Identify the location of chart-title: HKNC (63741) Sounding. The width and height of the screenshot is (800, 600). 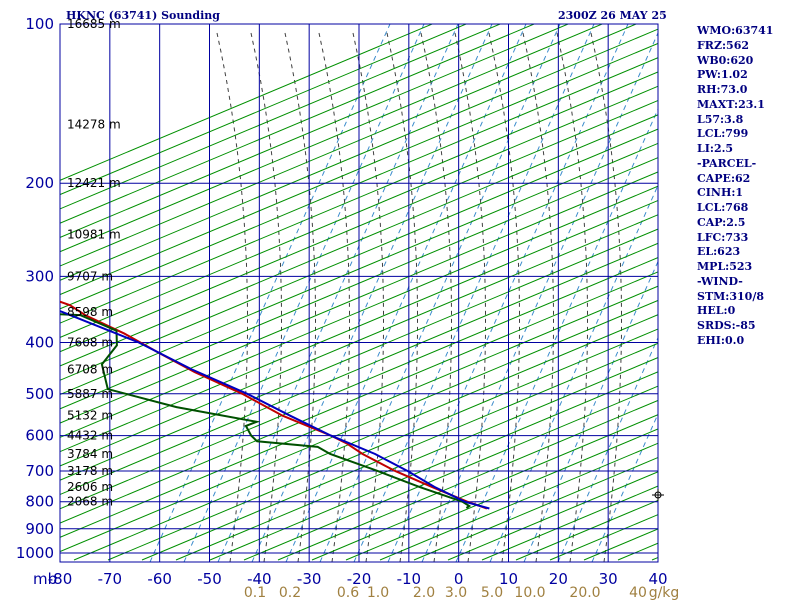
(143, 15).